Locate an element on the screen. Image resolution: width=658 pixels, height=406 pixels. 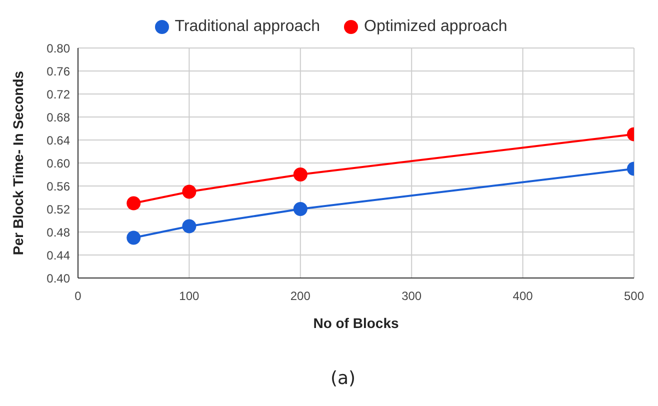
text: (a) is located at coordinates (343, 378).